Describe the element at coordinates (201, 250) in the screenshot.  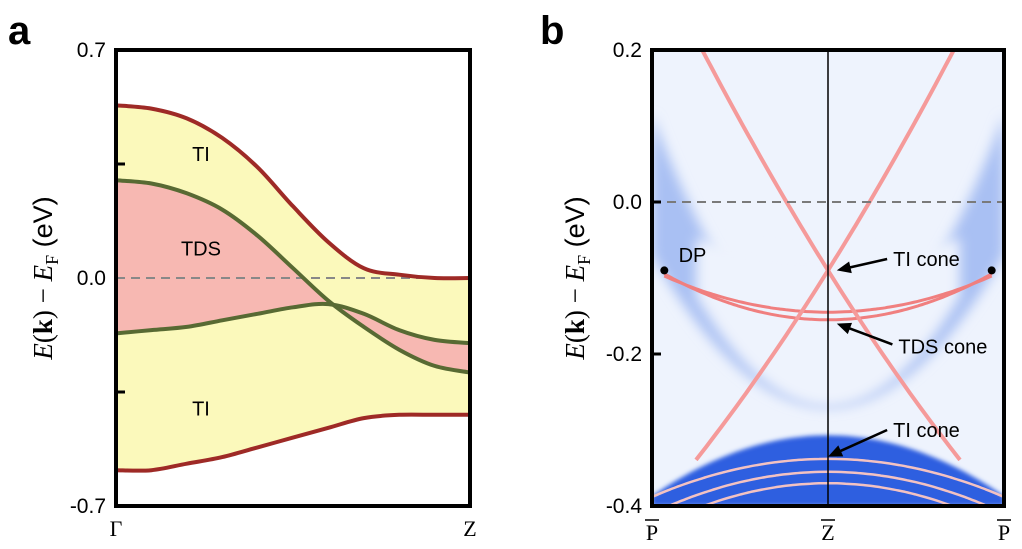
I see `region-label-tds: TDS` at that location.